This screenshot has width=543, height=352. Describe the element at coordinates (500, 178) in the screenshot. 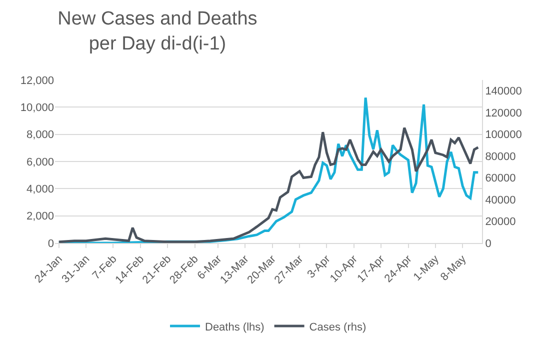

I see `y2-tick-label: 60000` at that location.